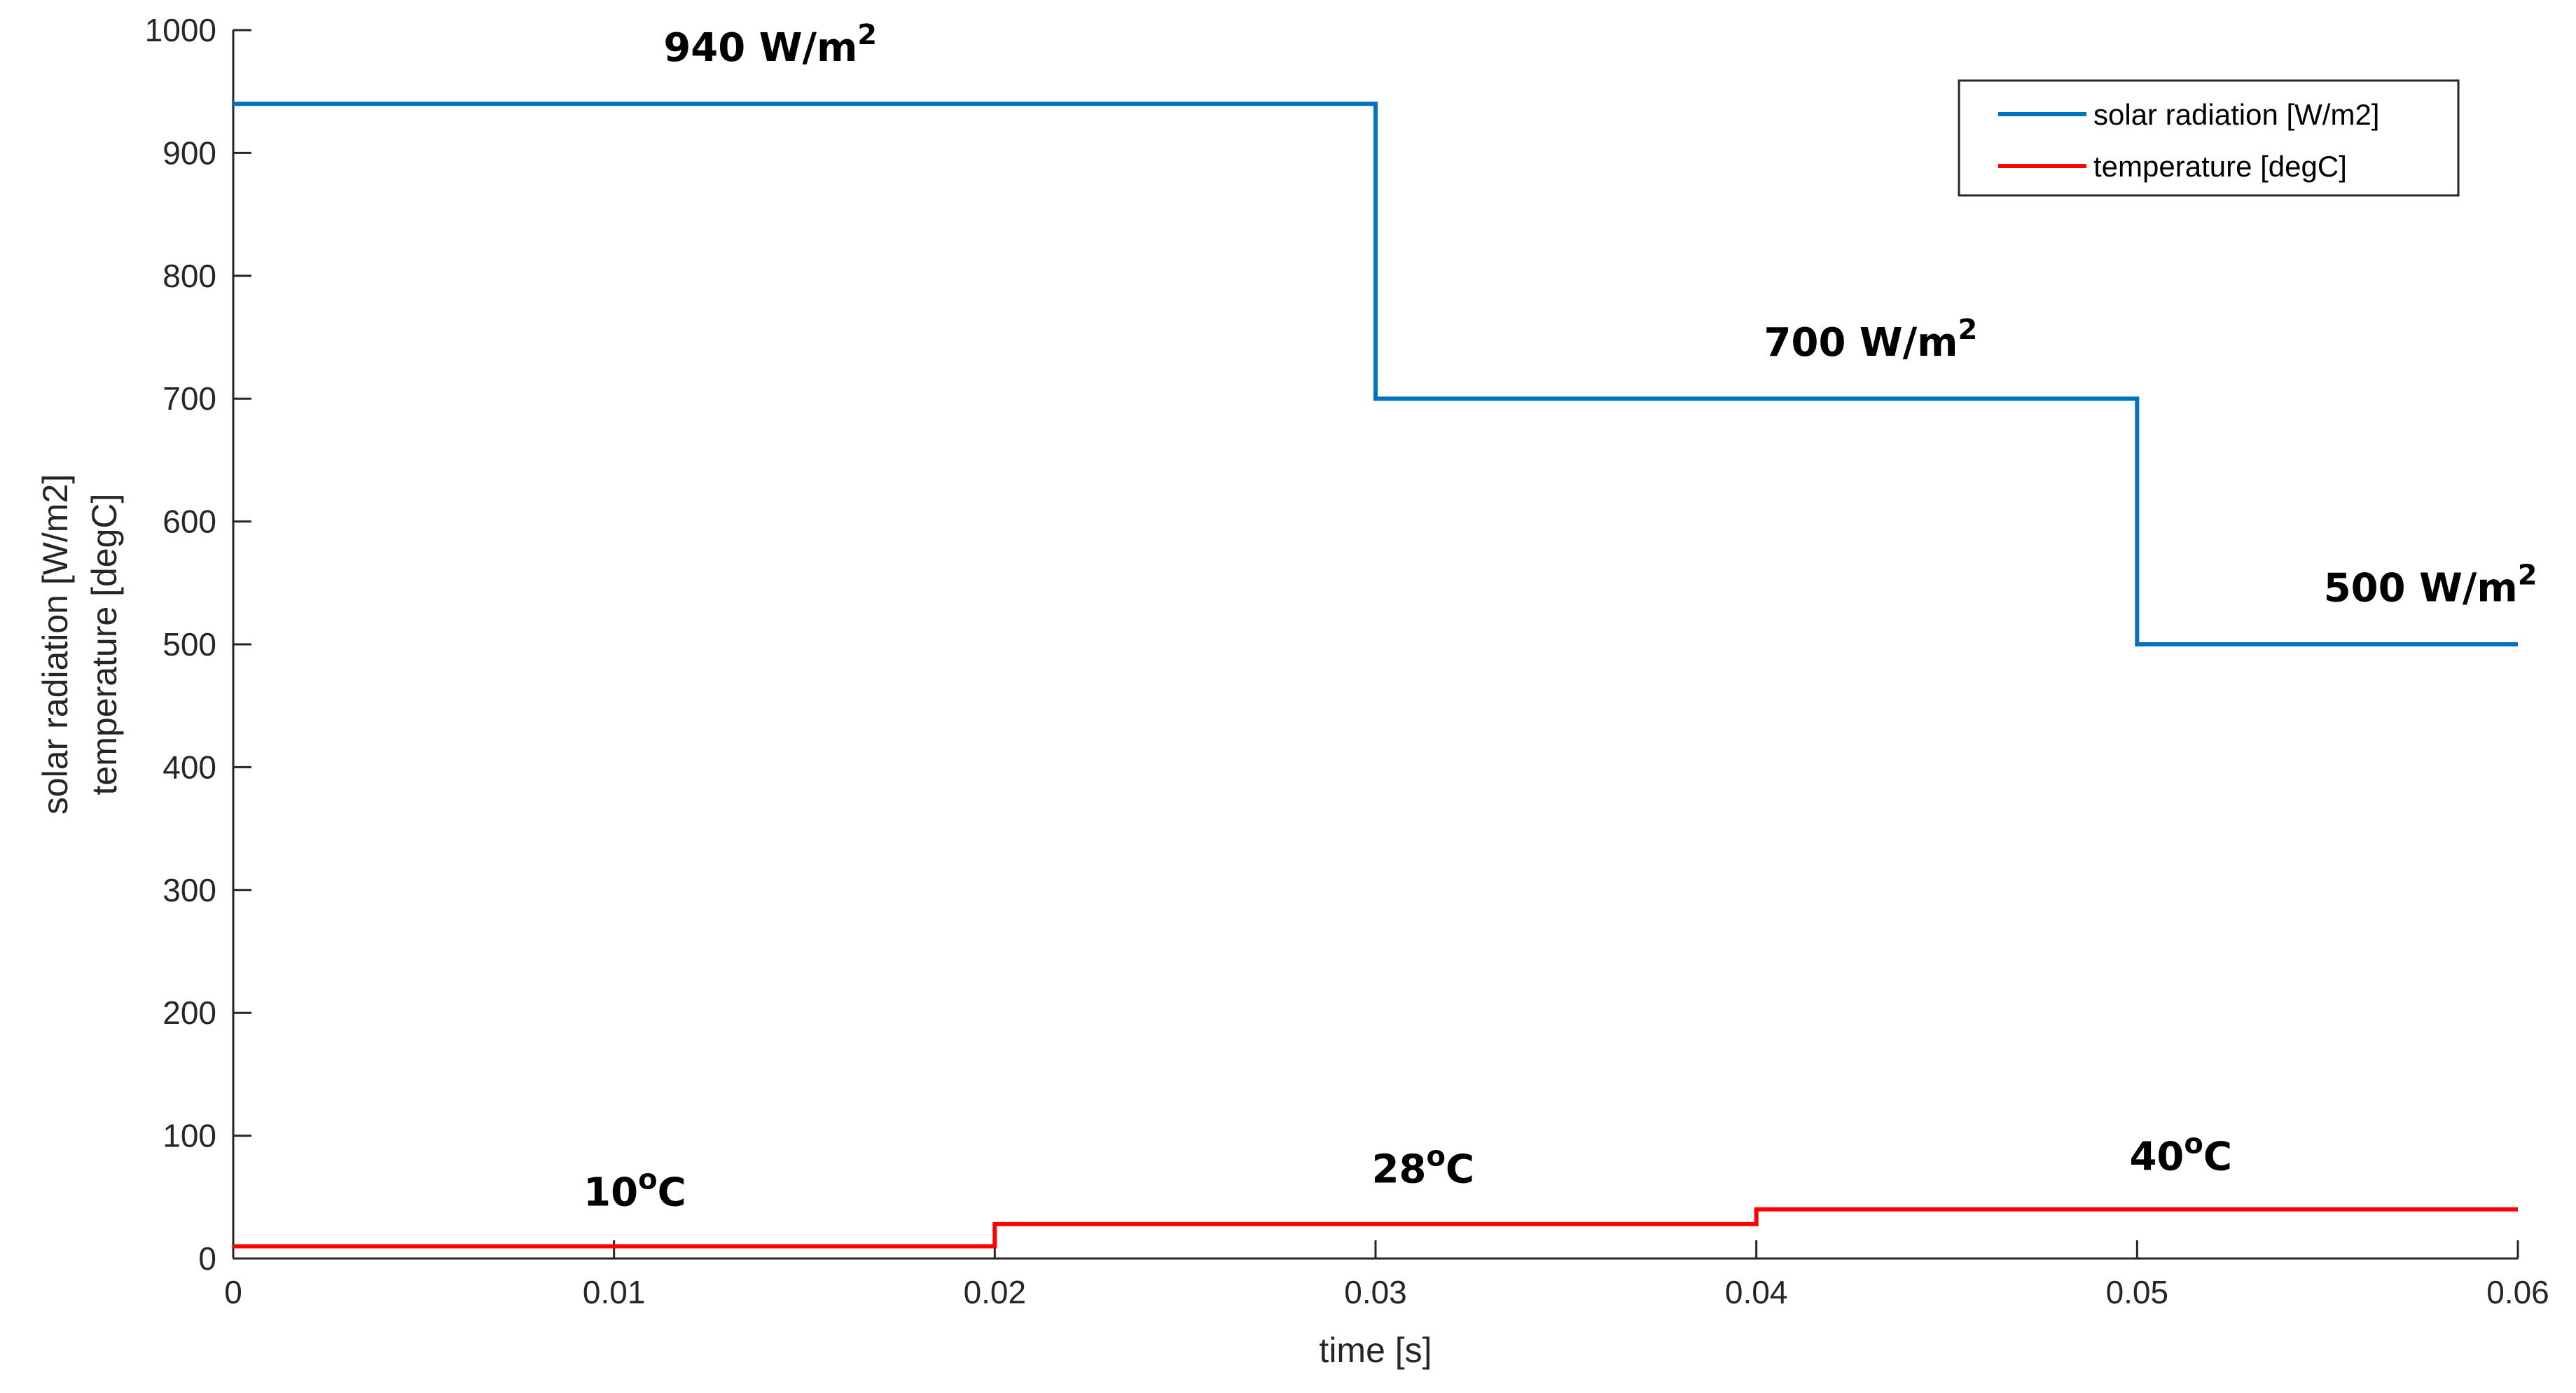 The height and width of the screenshot is (1393, 2576). Describe the element at coordinates (1375, 1292) in the screenshot. I see `x-tick-label: 0.03` at that location.